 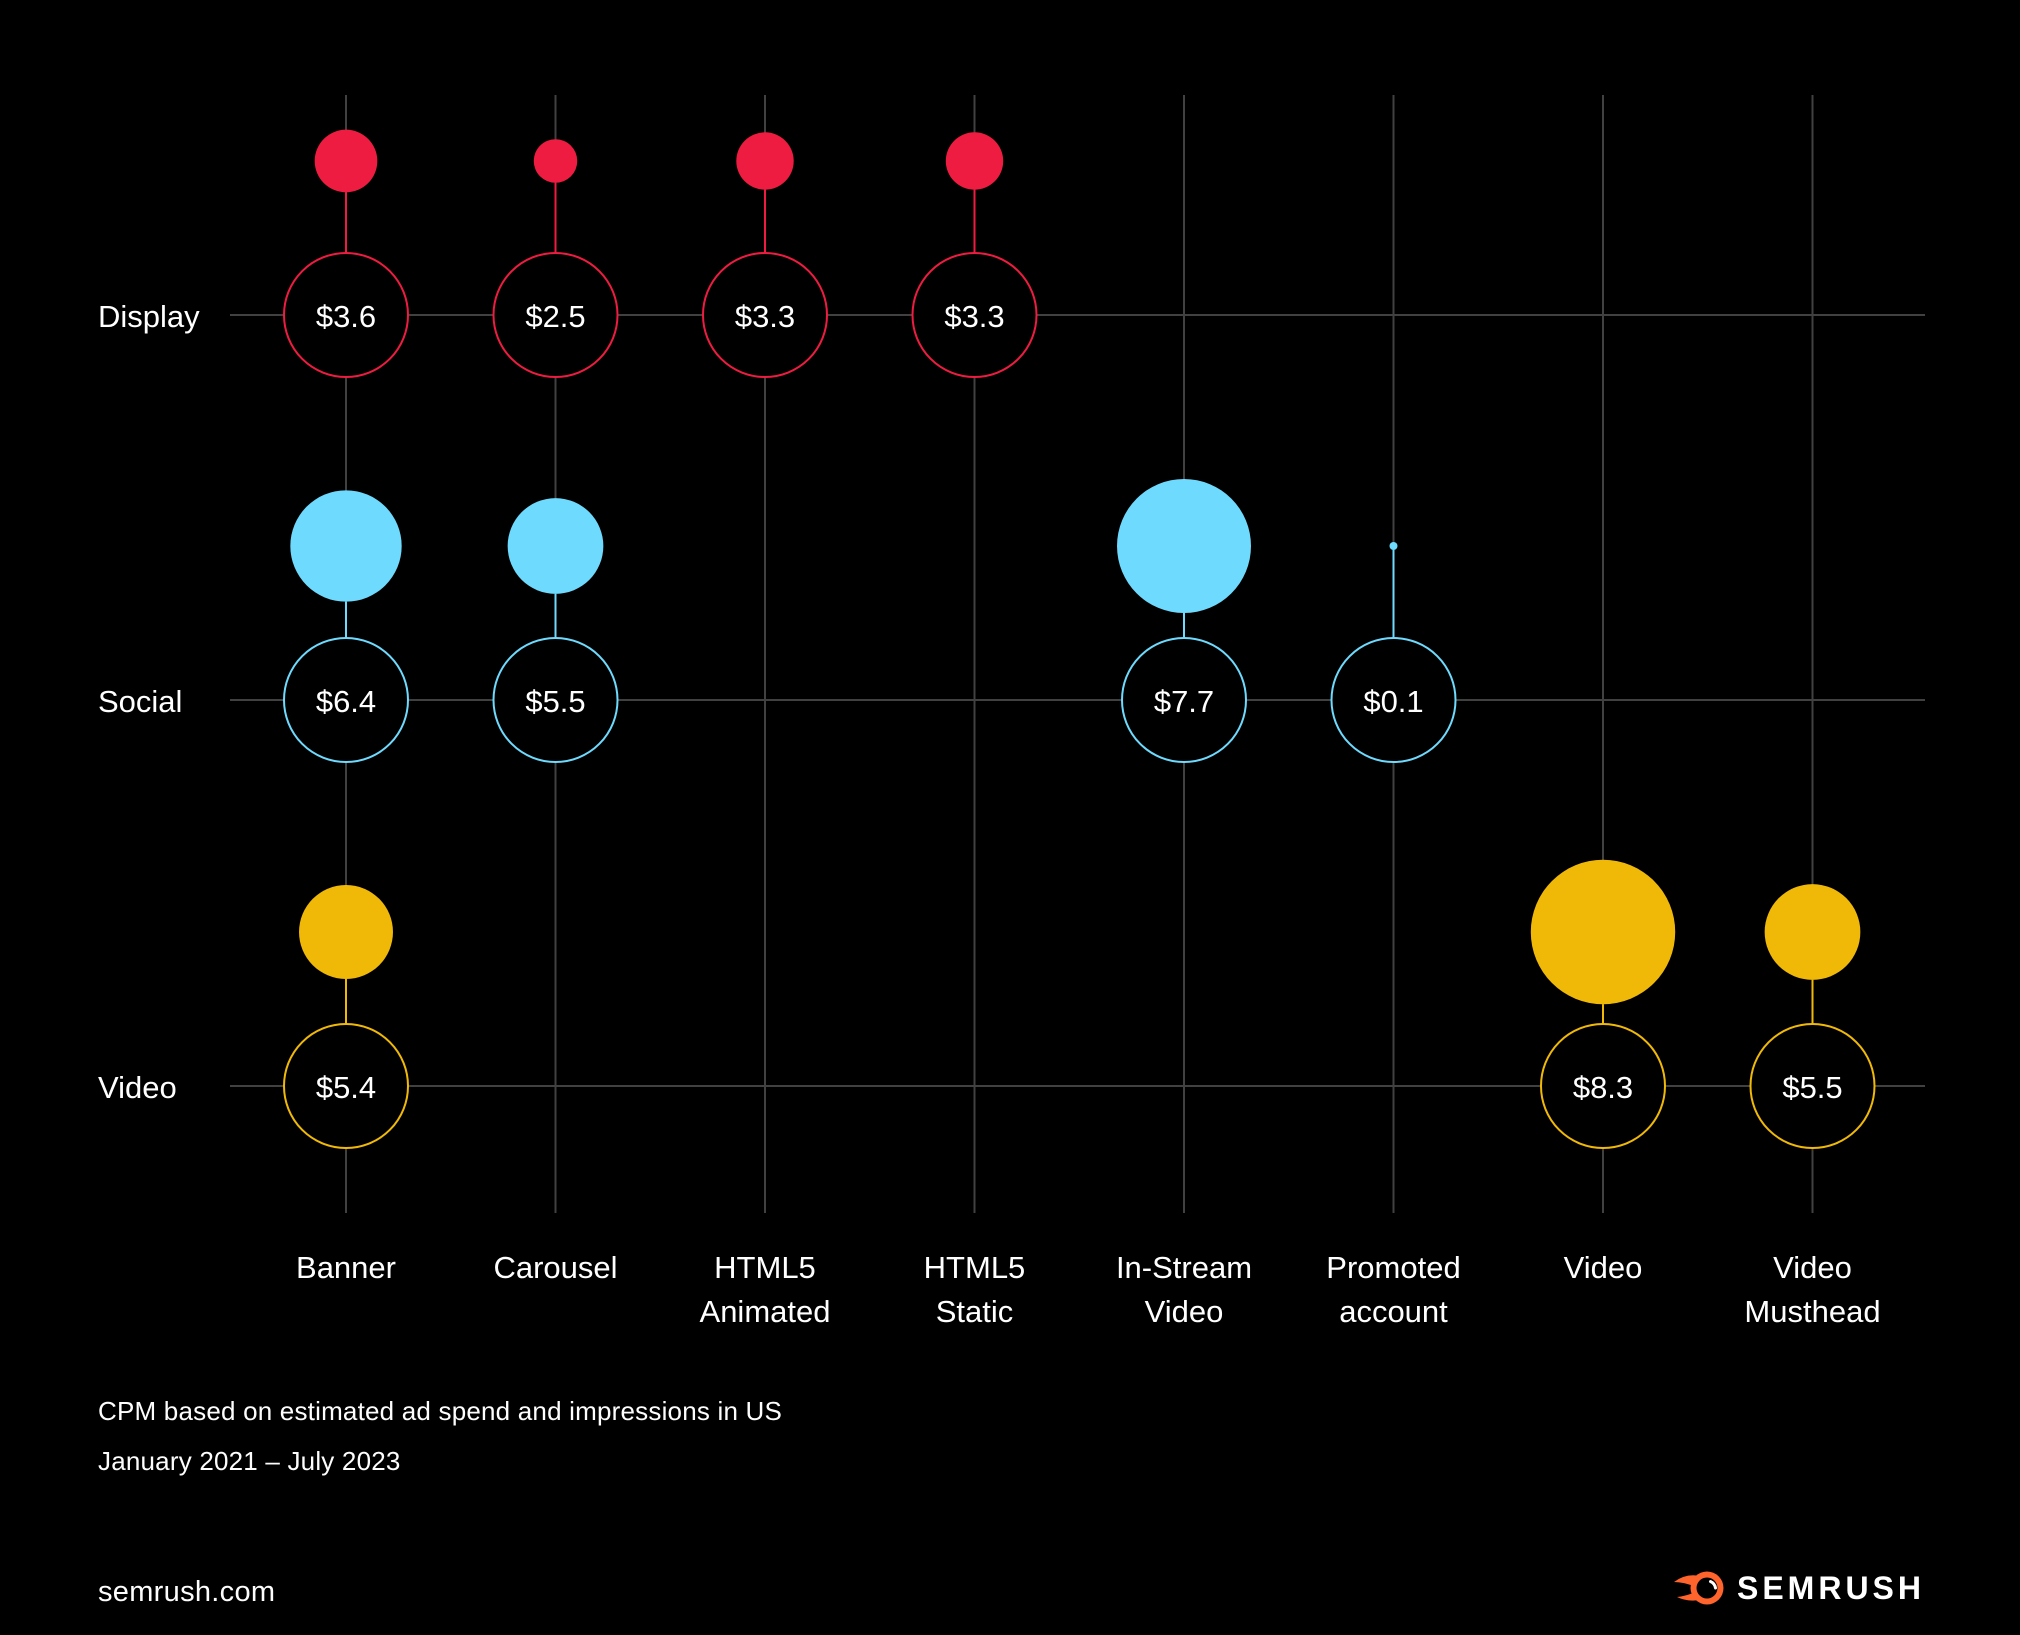 What do you see at coordinates (1393, 1311) in the screenshot?
I see `column-label: account` at bounding box center [1393, 1311].